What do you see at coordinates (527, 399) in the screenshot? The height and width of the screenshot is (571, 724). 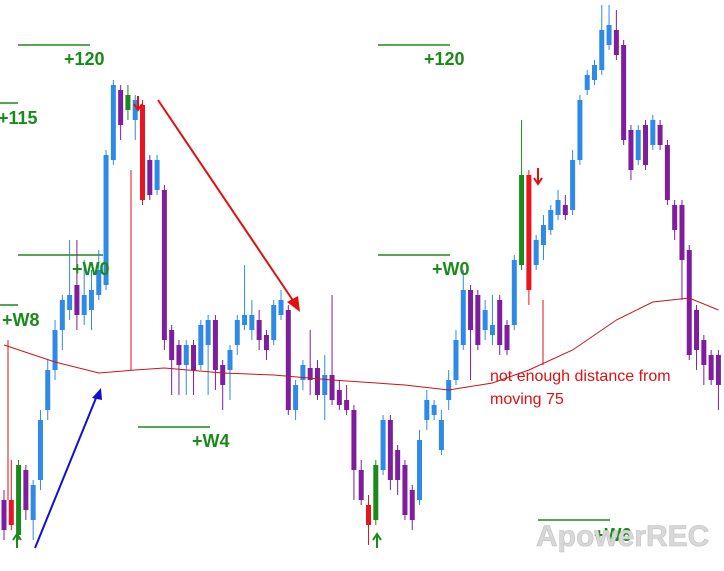 I see `annotation: moving 75` at bounding box center [527, 399].